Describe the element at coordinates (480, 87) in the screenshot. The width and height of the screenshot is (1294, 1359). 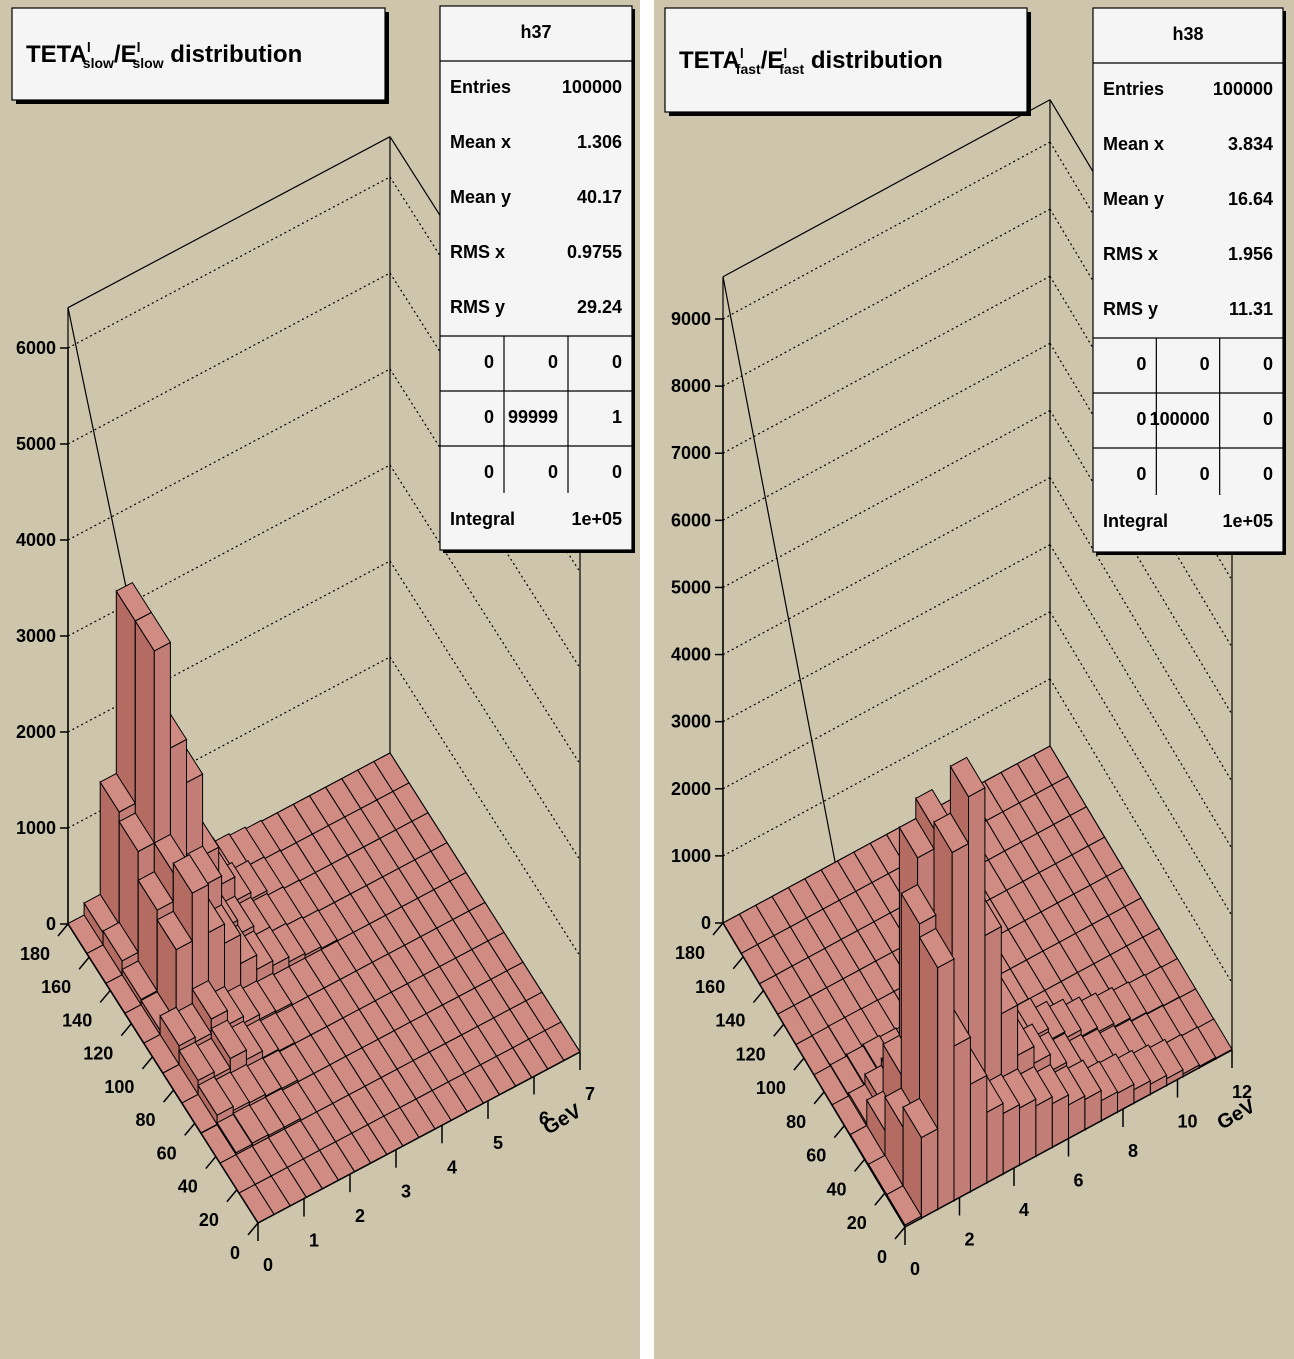
I see `stats-label: Entries` at that location.